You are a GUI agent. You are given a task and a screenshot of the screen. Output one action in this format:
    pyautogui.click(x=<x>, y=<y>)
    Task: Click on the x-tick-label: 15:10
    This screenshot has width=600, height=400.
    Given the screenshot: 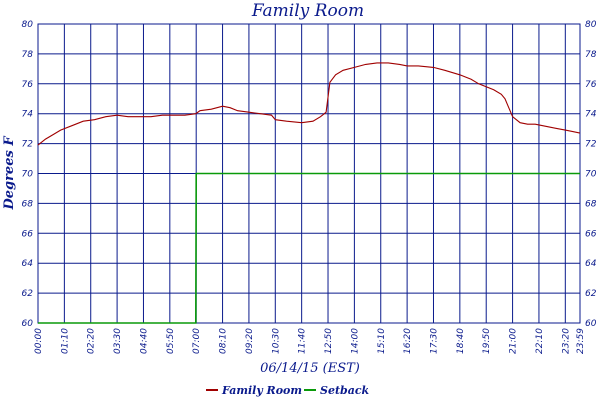 What is the action you would take?
    pyautogui.click(x=382, y=341)
    